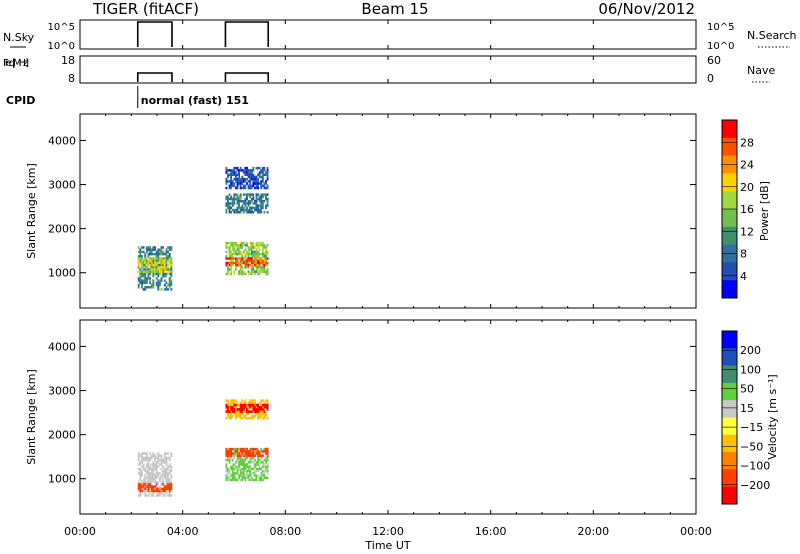  Describe the element at coordinates (720, 46) in the screenshot. I see `nsky-right-tick-bottom: 10^0` at that location.